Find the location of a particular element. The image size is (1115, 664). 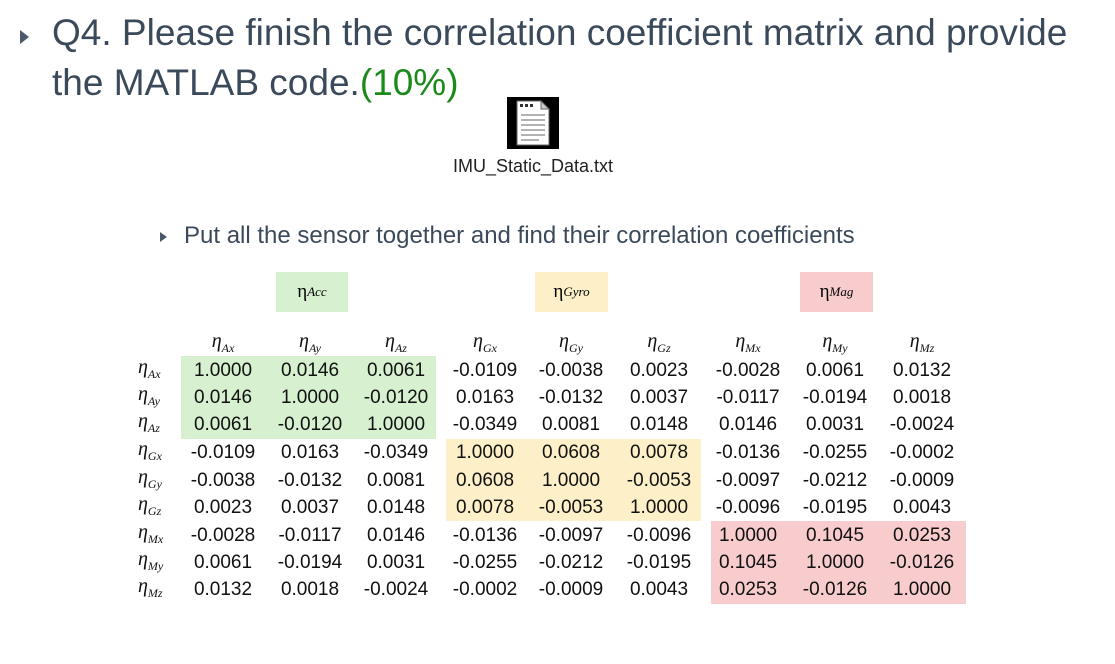

row-header-az: ηAz is located at coordinates (149, 422).